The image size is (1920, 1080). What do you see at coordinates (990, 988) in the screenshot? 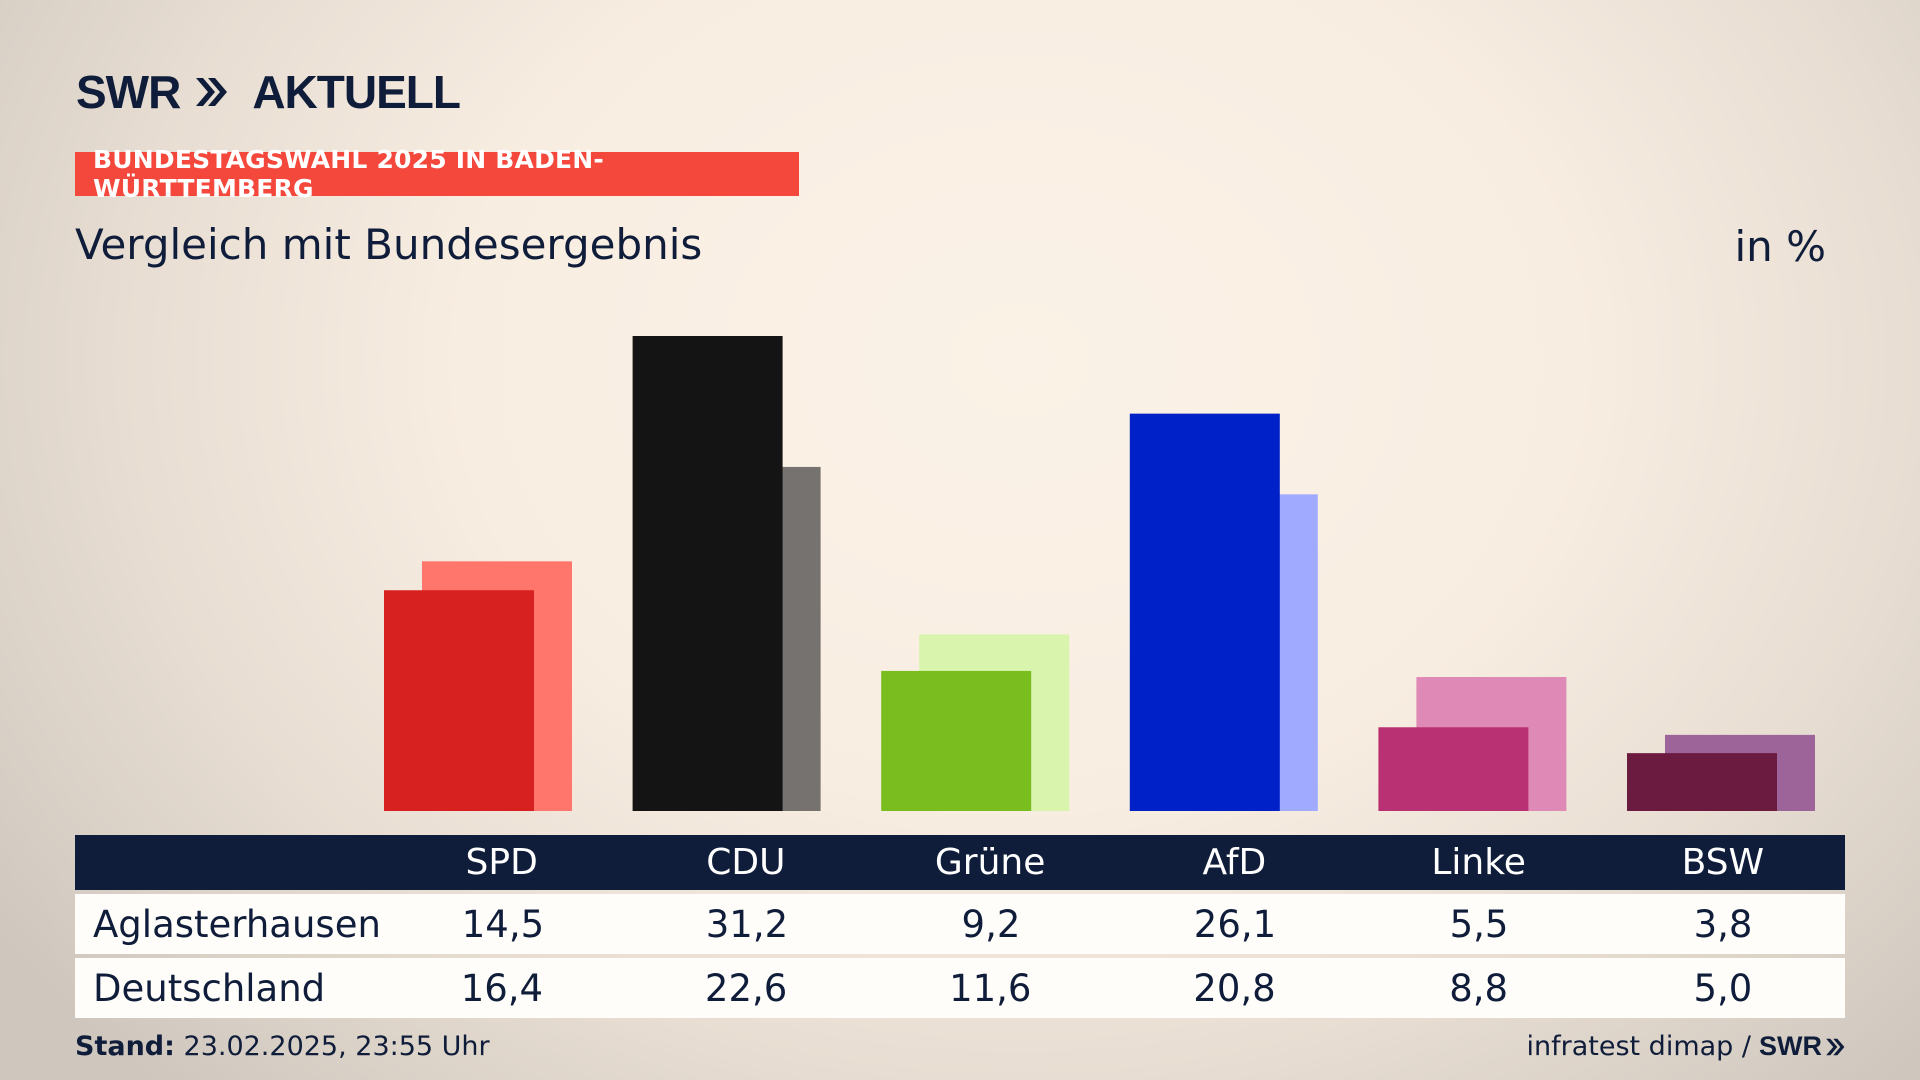
I see `table-cell: 11,6` at bounding box center [990, 988].